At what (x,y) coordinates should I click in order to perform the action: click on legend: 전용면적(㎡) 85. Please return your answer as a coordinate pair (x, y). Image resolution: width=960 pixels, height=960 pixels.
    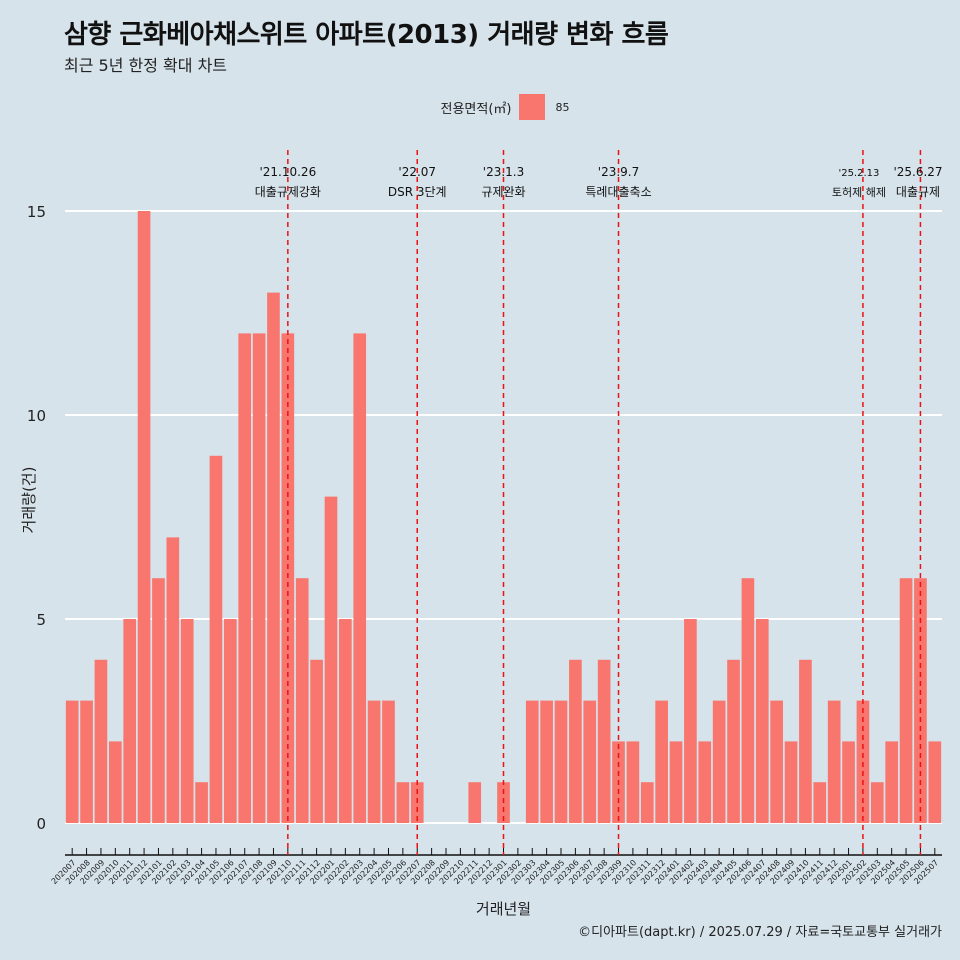
    Looking at the image, I should click on (480, 107).